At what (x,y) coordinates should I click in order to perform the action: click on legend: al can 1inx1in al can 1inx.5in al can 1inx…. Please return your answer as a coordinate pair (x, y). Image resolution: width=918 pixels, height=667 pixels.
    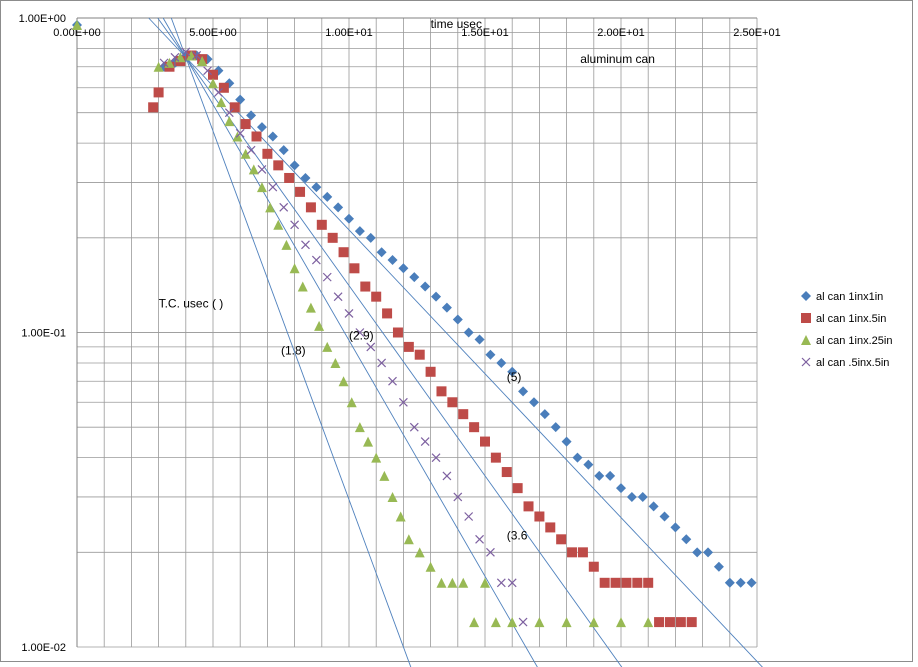
    Looking at the image, I should click on (846, 330).